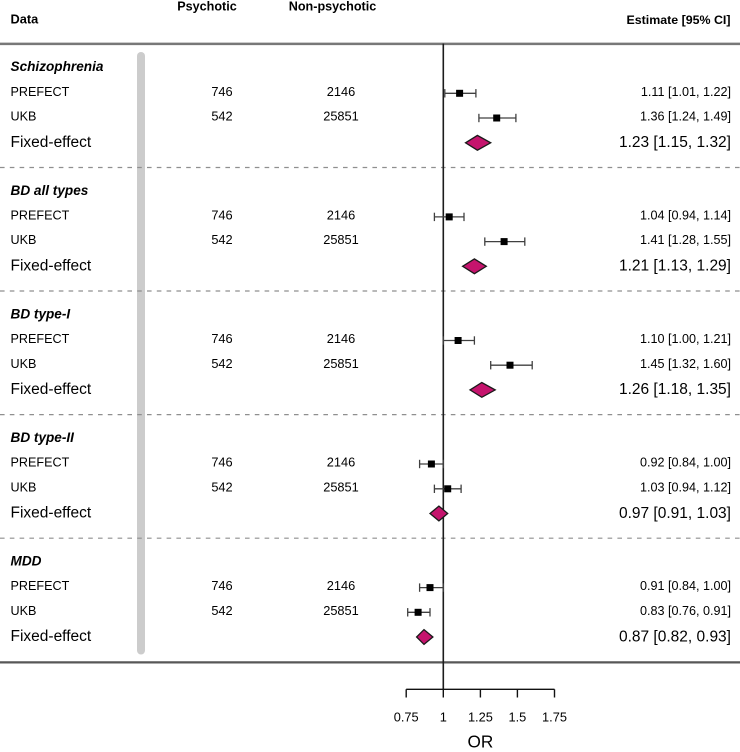 Image resolution: width=740 pixels, height=752 pixels. What do you see at coordinates (685, 586) in the screenshot?
I see `svg-text: 0.91 [0.84, 1.00]` at bounding box center [685, 586].